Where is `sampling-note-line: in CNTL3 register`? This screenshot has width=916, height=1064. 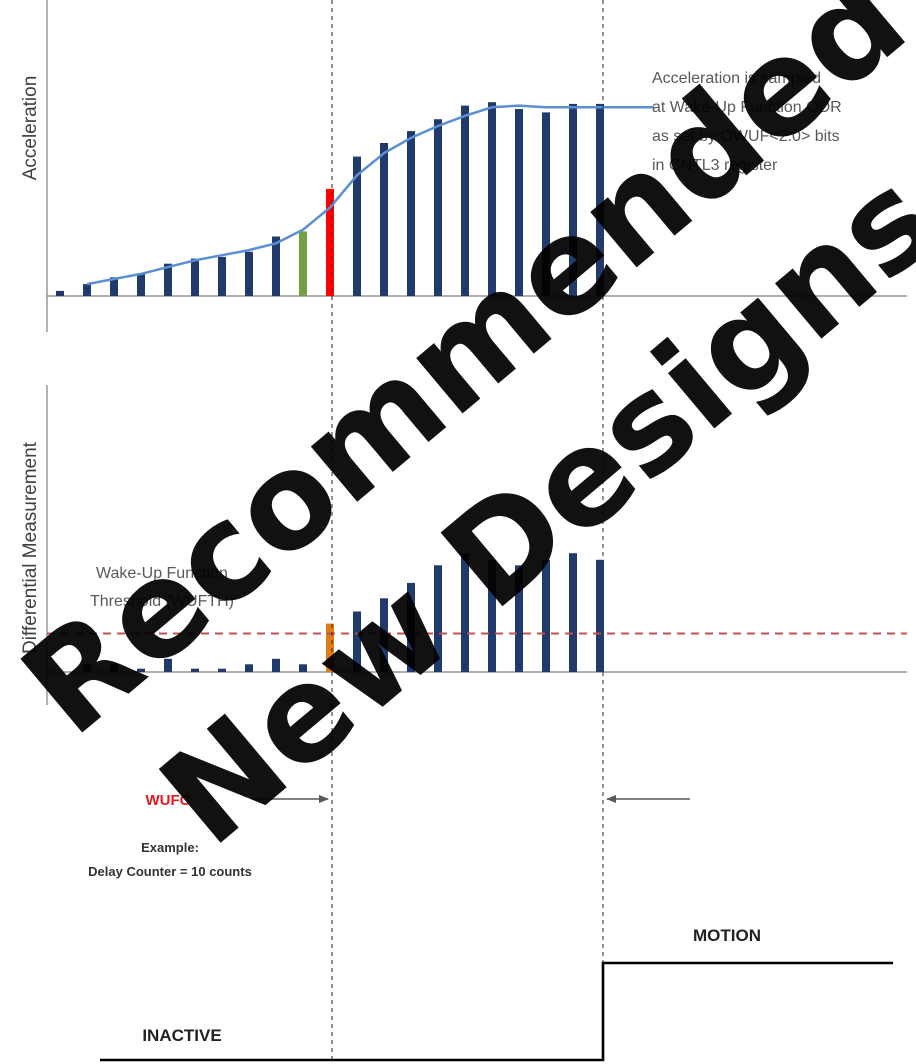
sampling-note-line: in CNTL3 register is located at coordinates (715, 165).